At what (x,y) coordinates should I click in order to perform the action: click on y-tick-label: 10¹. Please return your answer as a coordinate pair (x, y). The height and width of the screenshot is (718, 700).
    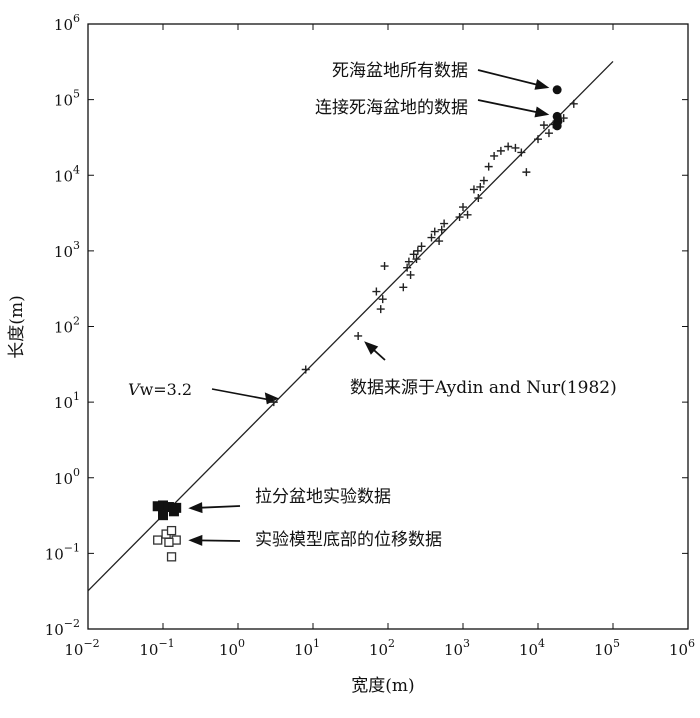
    Looking at the image, I should click on (67, 401).